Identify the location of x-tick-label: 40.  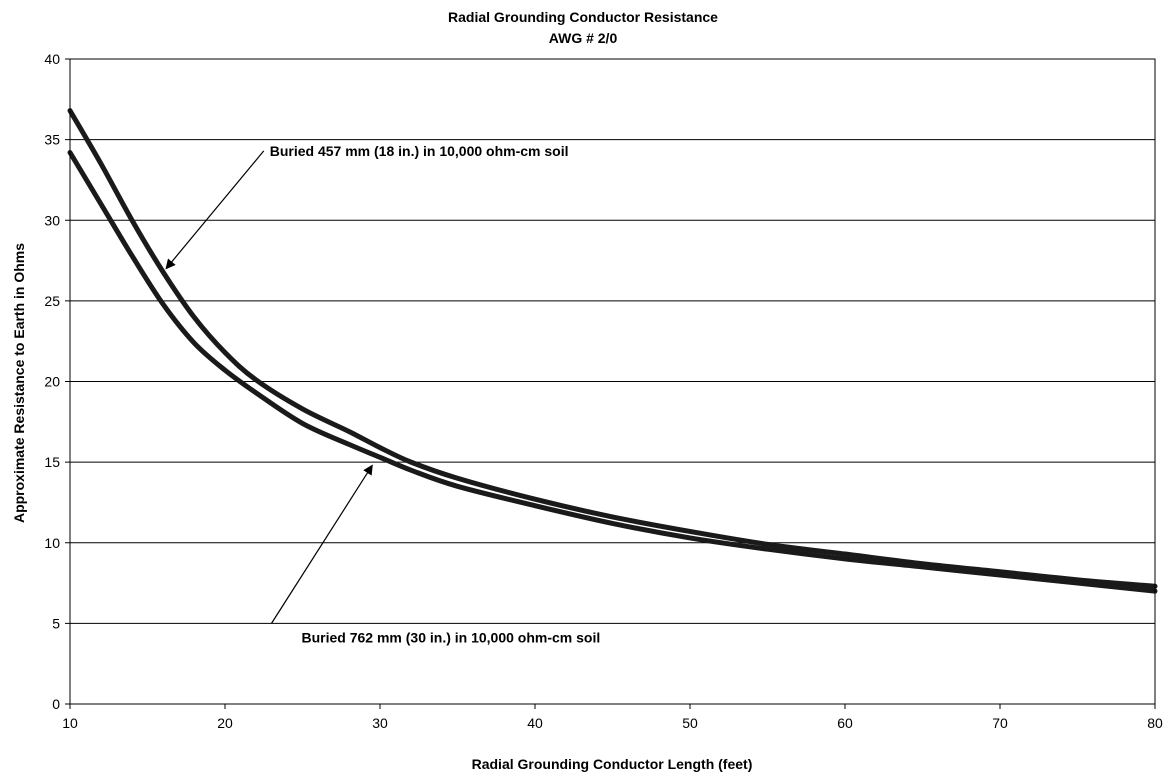
(535, 723).